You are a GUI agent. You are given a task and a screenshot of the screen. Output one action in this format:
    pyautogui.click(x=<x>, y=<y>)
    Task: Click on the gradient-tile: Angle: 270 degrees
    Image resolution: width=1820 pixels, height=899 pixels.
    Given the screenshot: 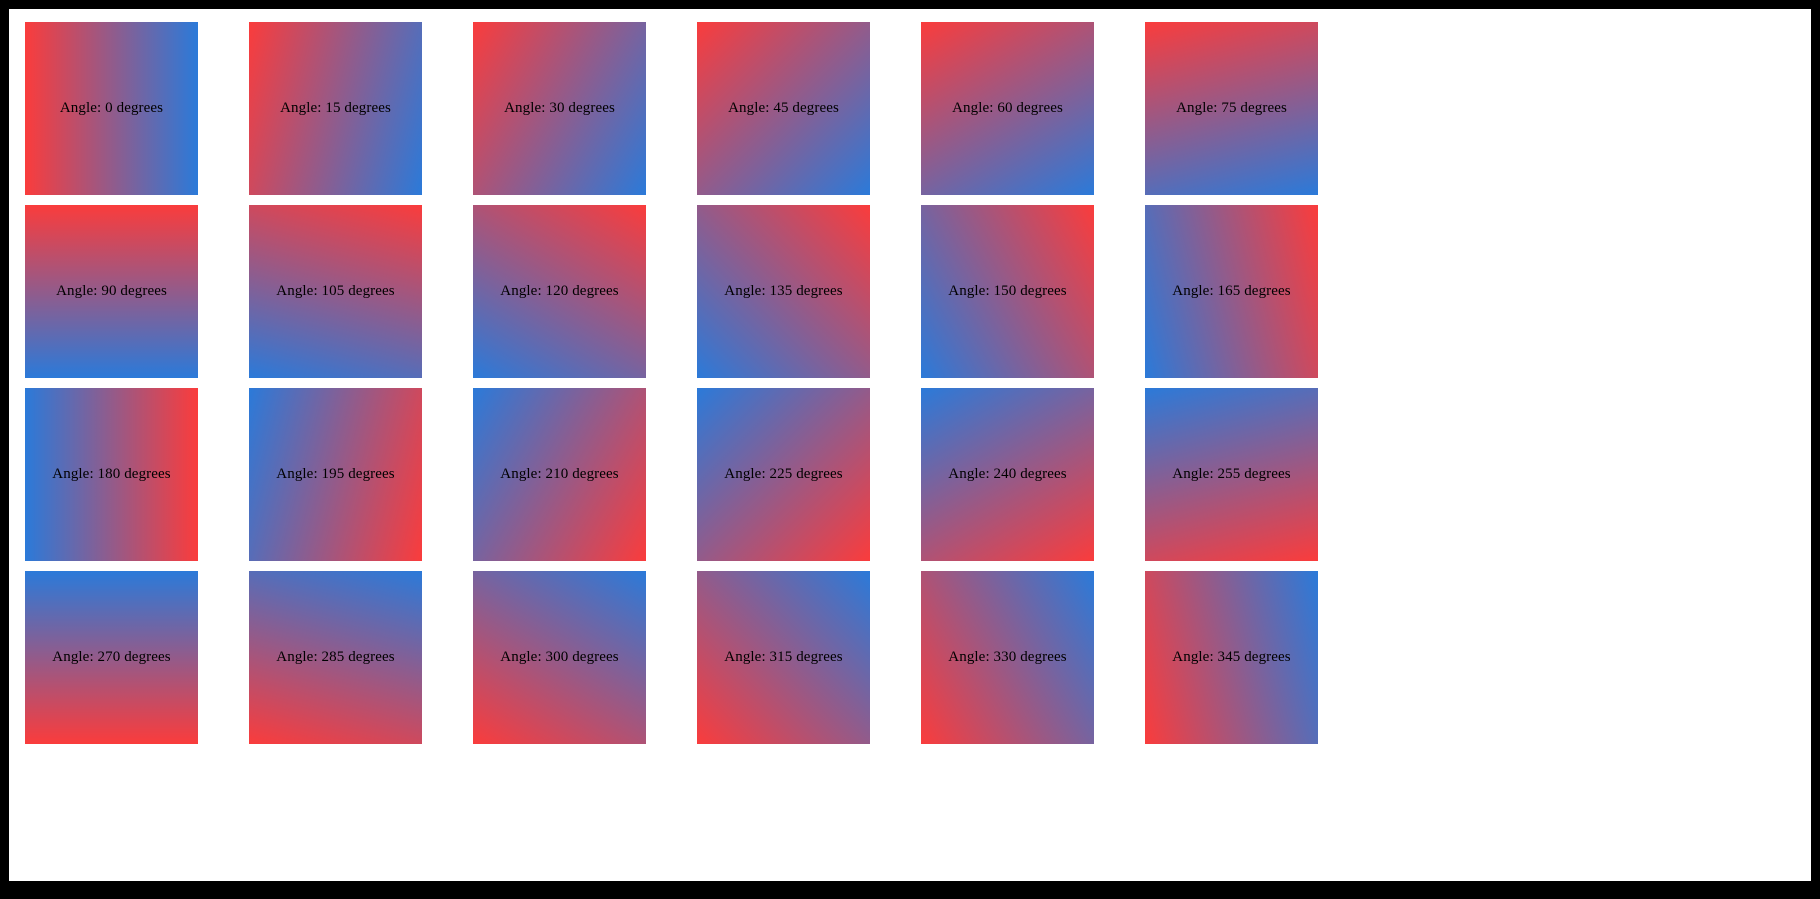 What is the action you would take?
    pyautogui.click(x=111, y=657)
    